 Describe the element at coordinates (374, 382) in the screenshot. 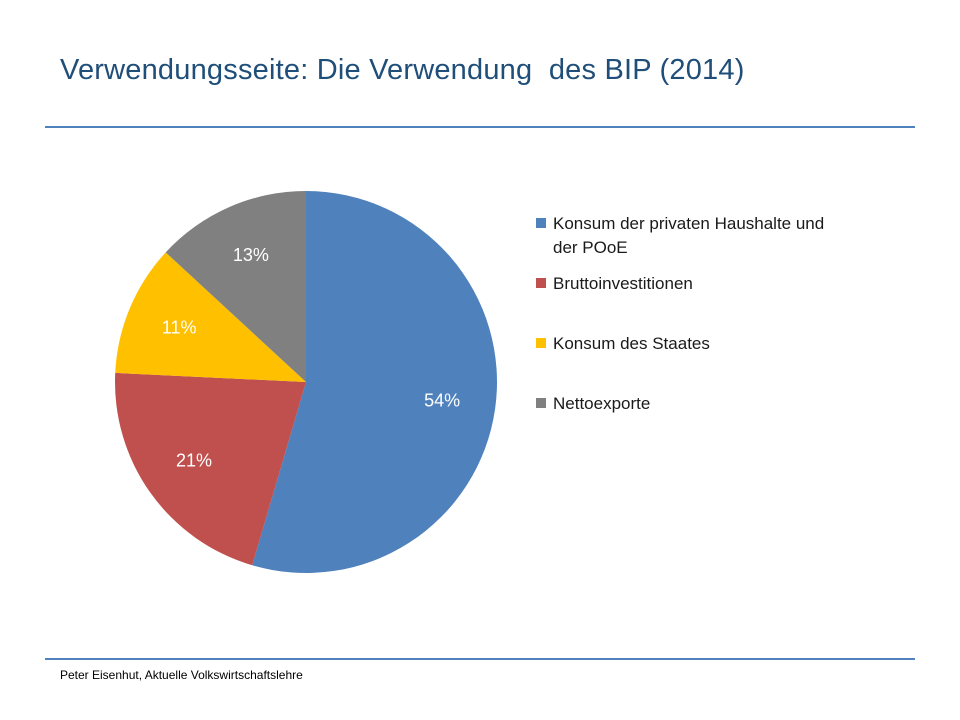

I see `pie-slice-private-consumption` at that location.